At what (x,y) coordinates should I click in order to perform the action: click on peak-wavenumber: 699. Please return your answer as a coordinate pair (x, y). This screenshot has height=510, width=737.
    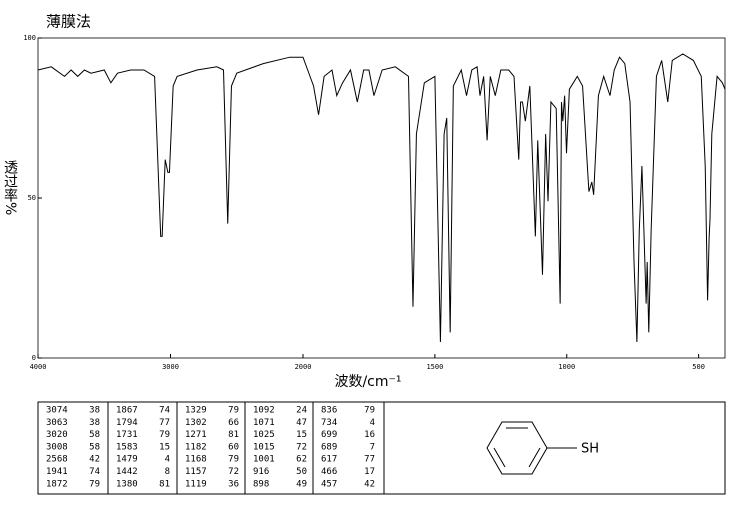
    Looking at the image, I should click on (329, 435).